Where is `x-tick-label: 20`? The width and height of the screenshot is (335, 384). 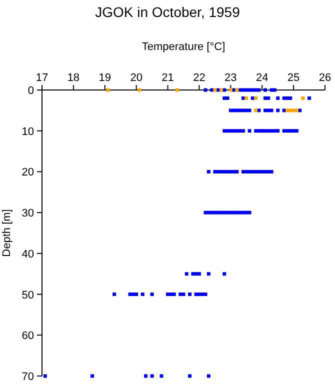
x-tick-label: 20 is located at coordinates (136, 78).